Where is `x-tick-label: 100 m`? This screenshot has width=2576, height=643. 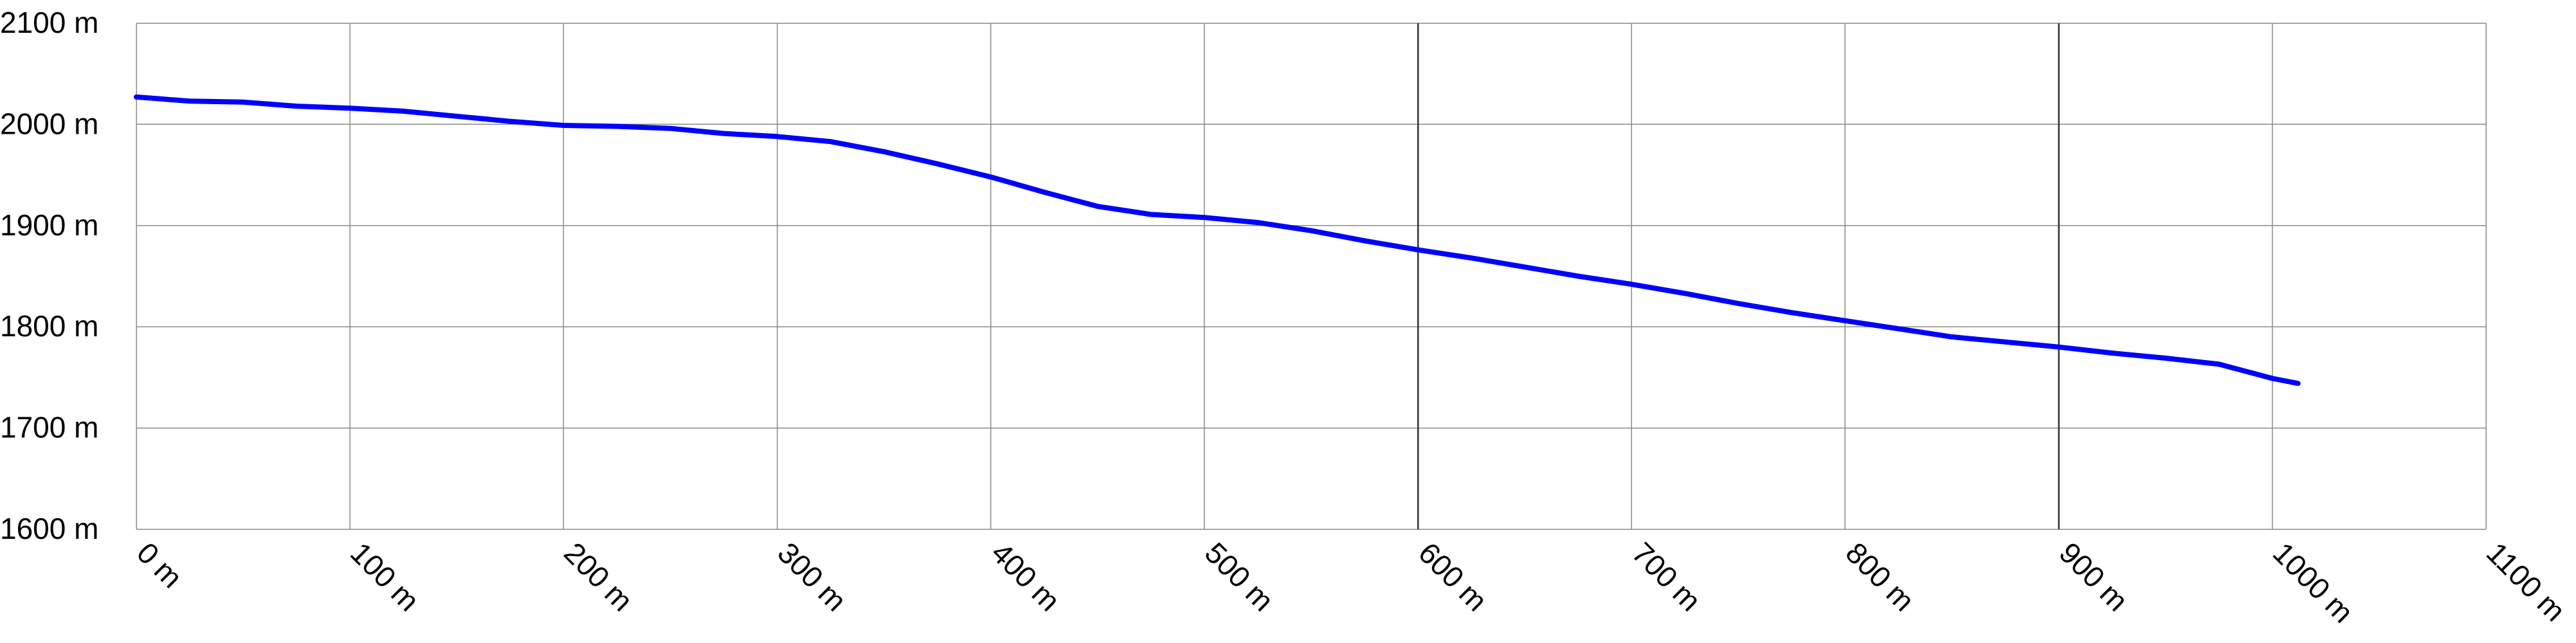
x-tick-label: 100 m is located at coordinates (385, 576).